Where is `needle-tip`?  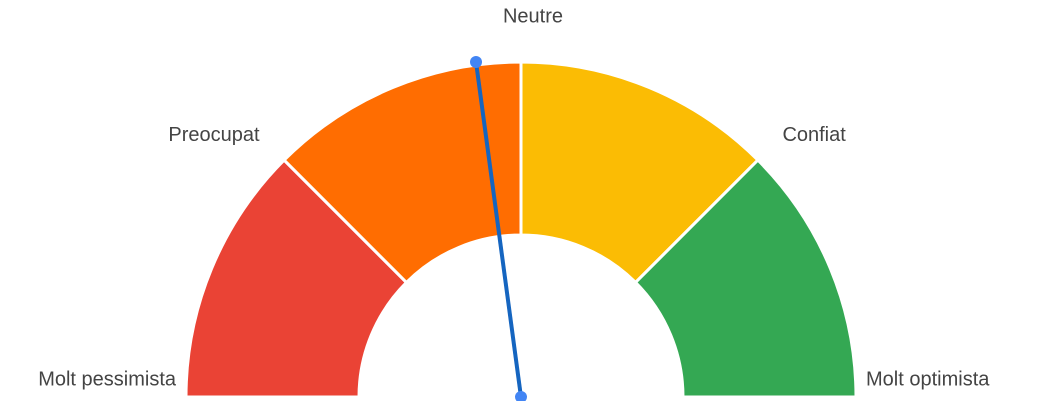
needle-tip is located at coordinates (476, 62).